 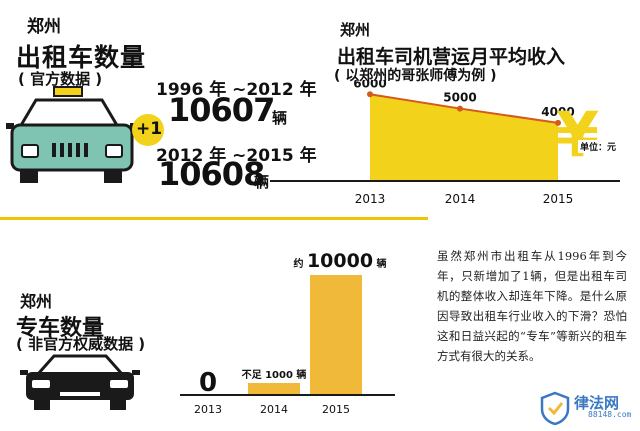 What do you see at coordinates (336, 409) in the screenshot?
I see `ride-x-tick: 2015` at bounding box center [336, 409].